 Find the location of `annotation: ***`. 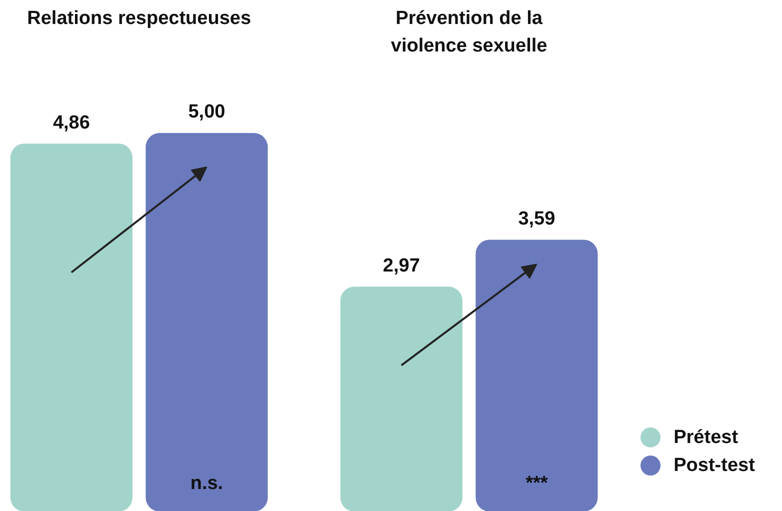

annotation: *** is located at coordinates (537, 483).